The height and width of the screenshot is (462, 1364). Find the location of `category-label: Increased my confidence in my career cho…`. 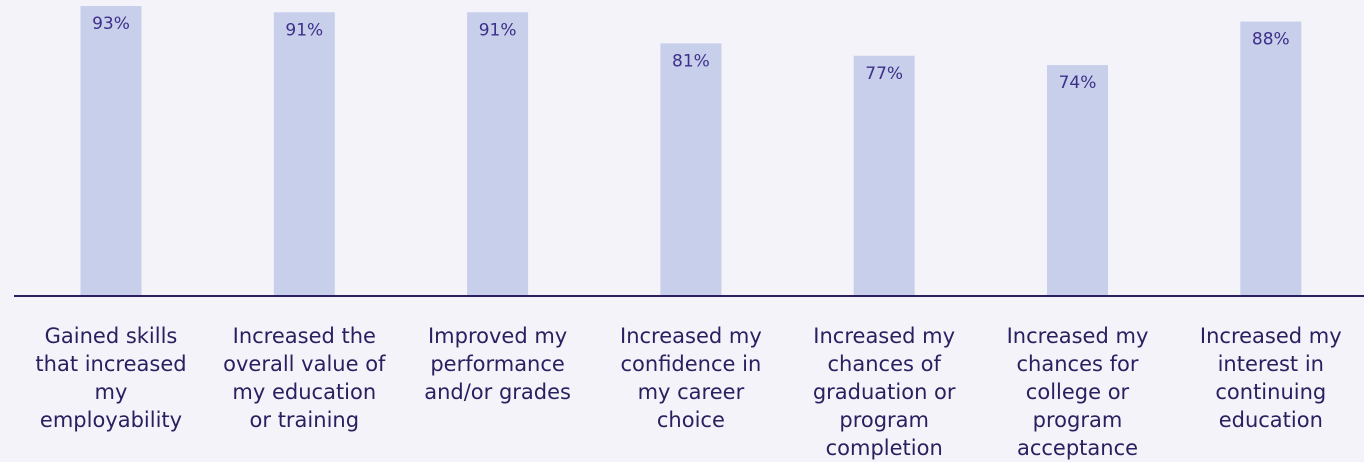

category-label: Increased my confidence in my career cho… is located at coordinates (691, 378).